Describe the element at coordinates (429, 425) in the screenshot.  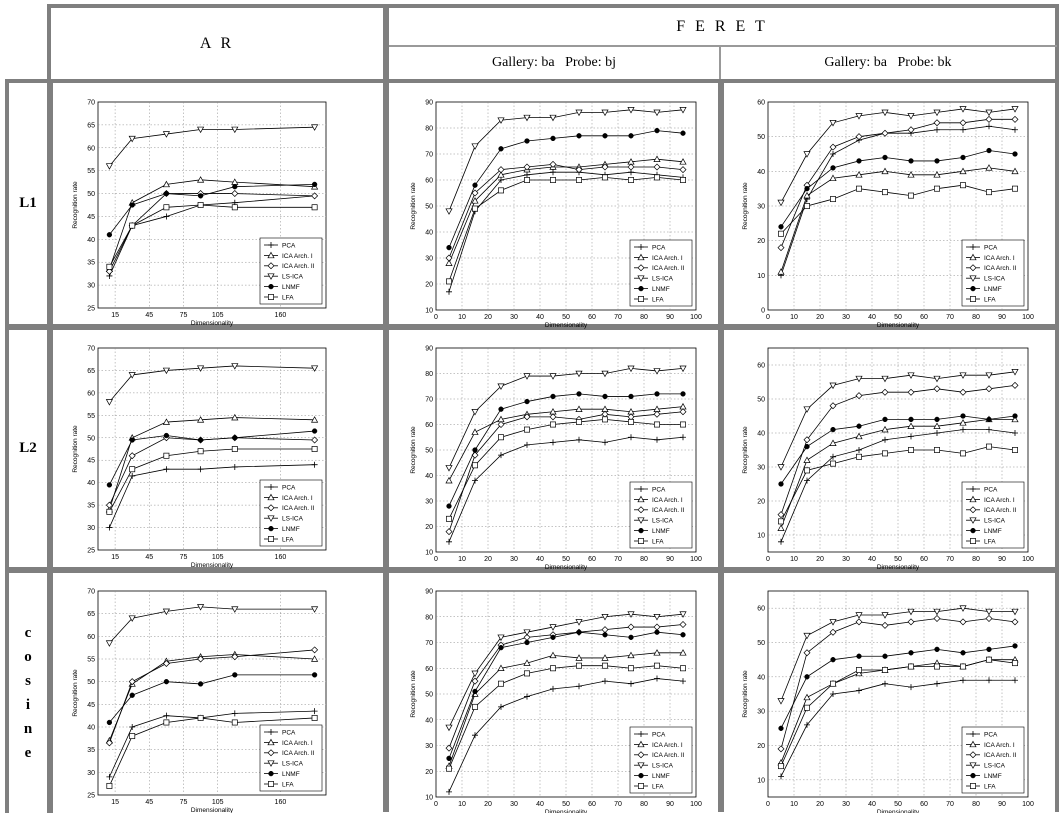
I see `y-tick-label: 60` at that location.